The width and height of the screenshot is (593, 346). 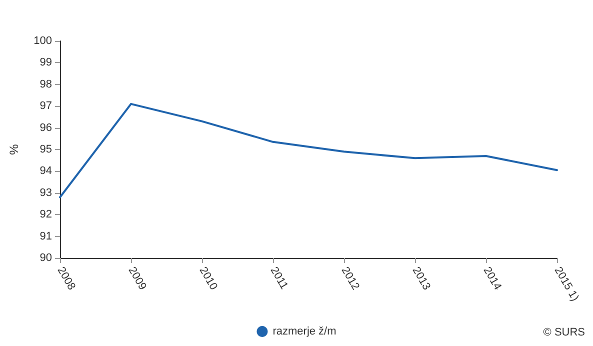 What do you see at coordinates (564, 332) in the screenshot?
I see `text: © SURS` at bounding box center [564, 332].